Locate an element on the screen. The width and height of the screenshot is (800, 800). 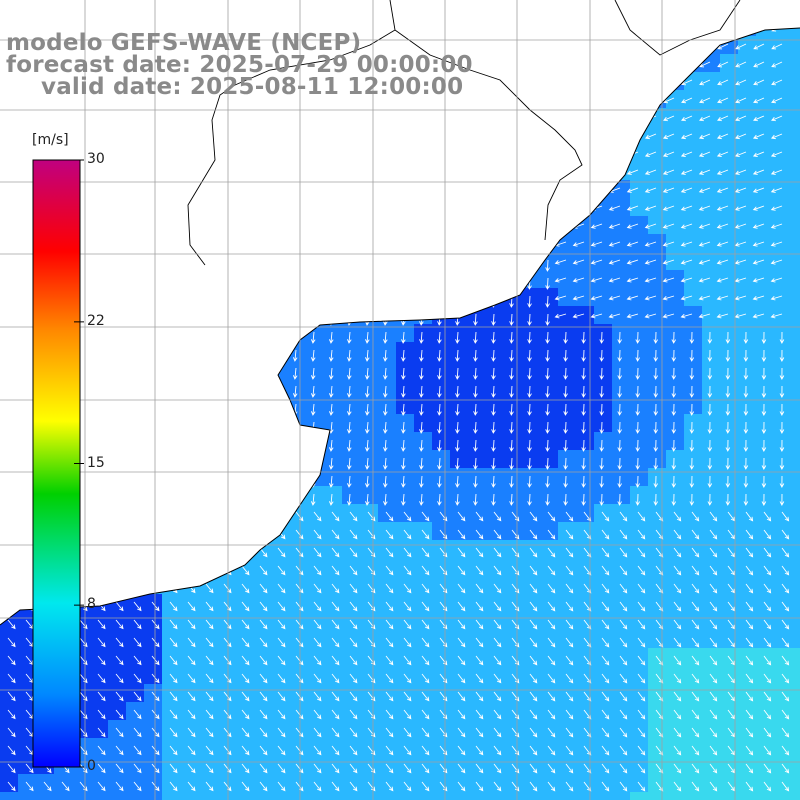
colorbar-tick-label: 30 is located at coordinates (96, 159).